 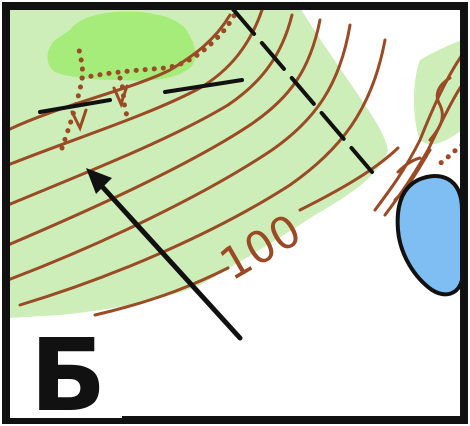 I want to click on trail-dotted, so click(x=160, y=44).